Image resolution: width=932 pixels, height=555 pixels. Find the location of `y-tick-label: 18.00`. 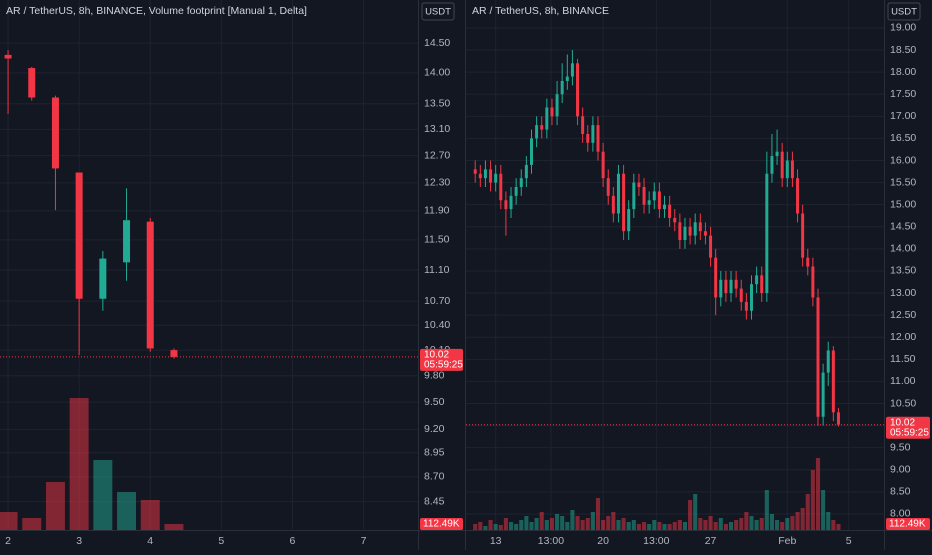

y-tick-label: 18.00 is located at coordinates (903, 72).